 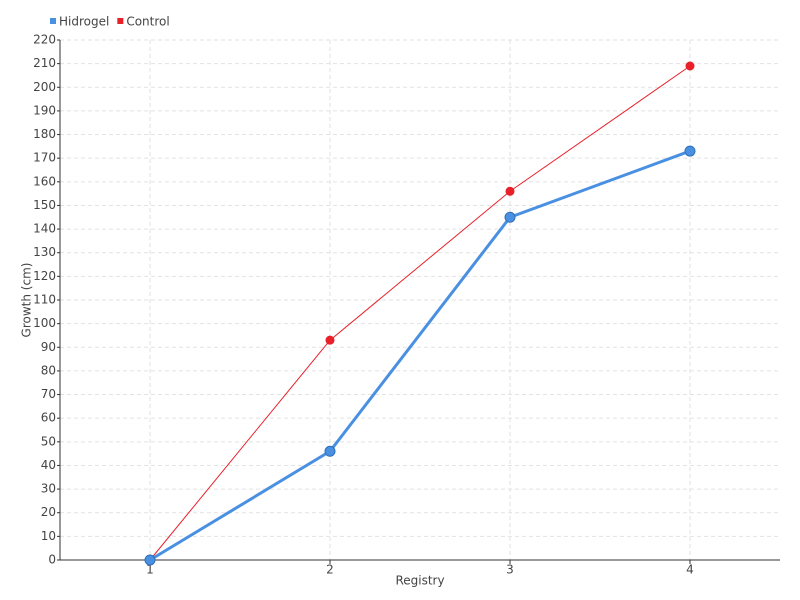 I want to click on y-tick-label: 100, so click(x=44, y=323).